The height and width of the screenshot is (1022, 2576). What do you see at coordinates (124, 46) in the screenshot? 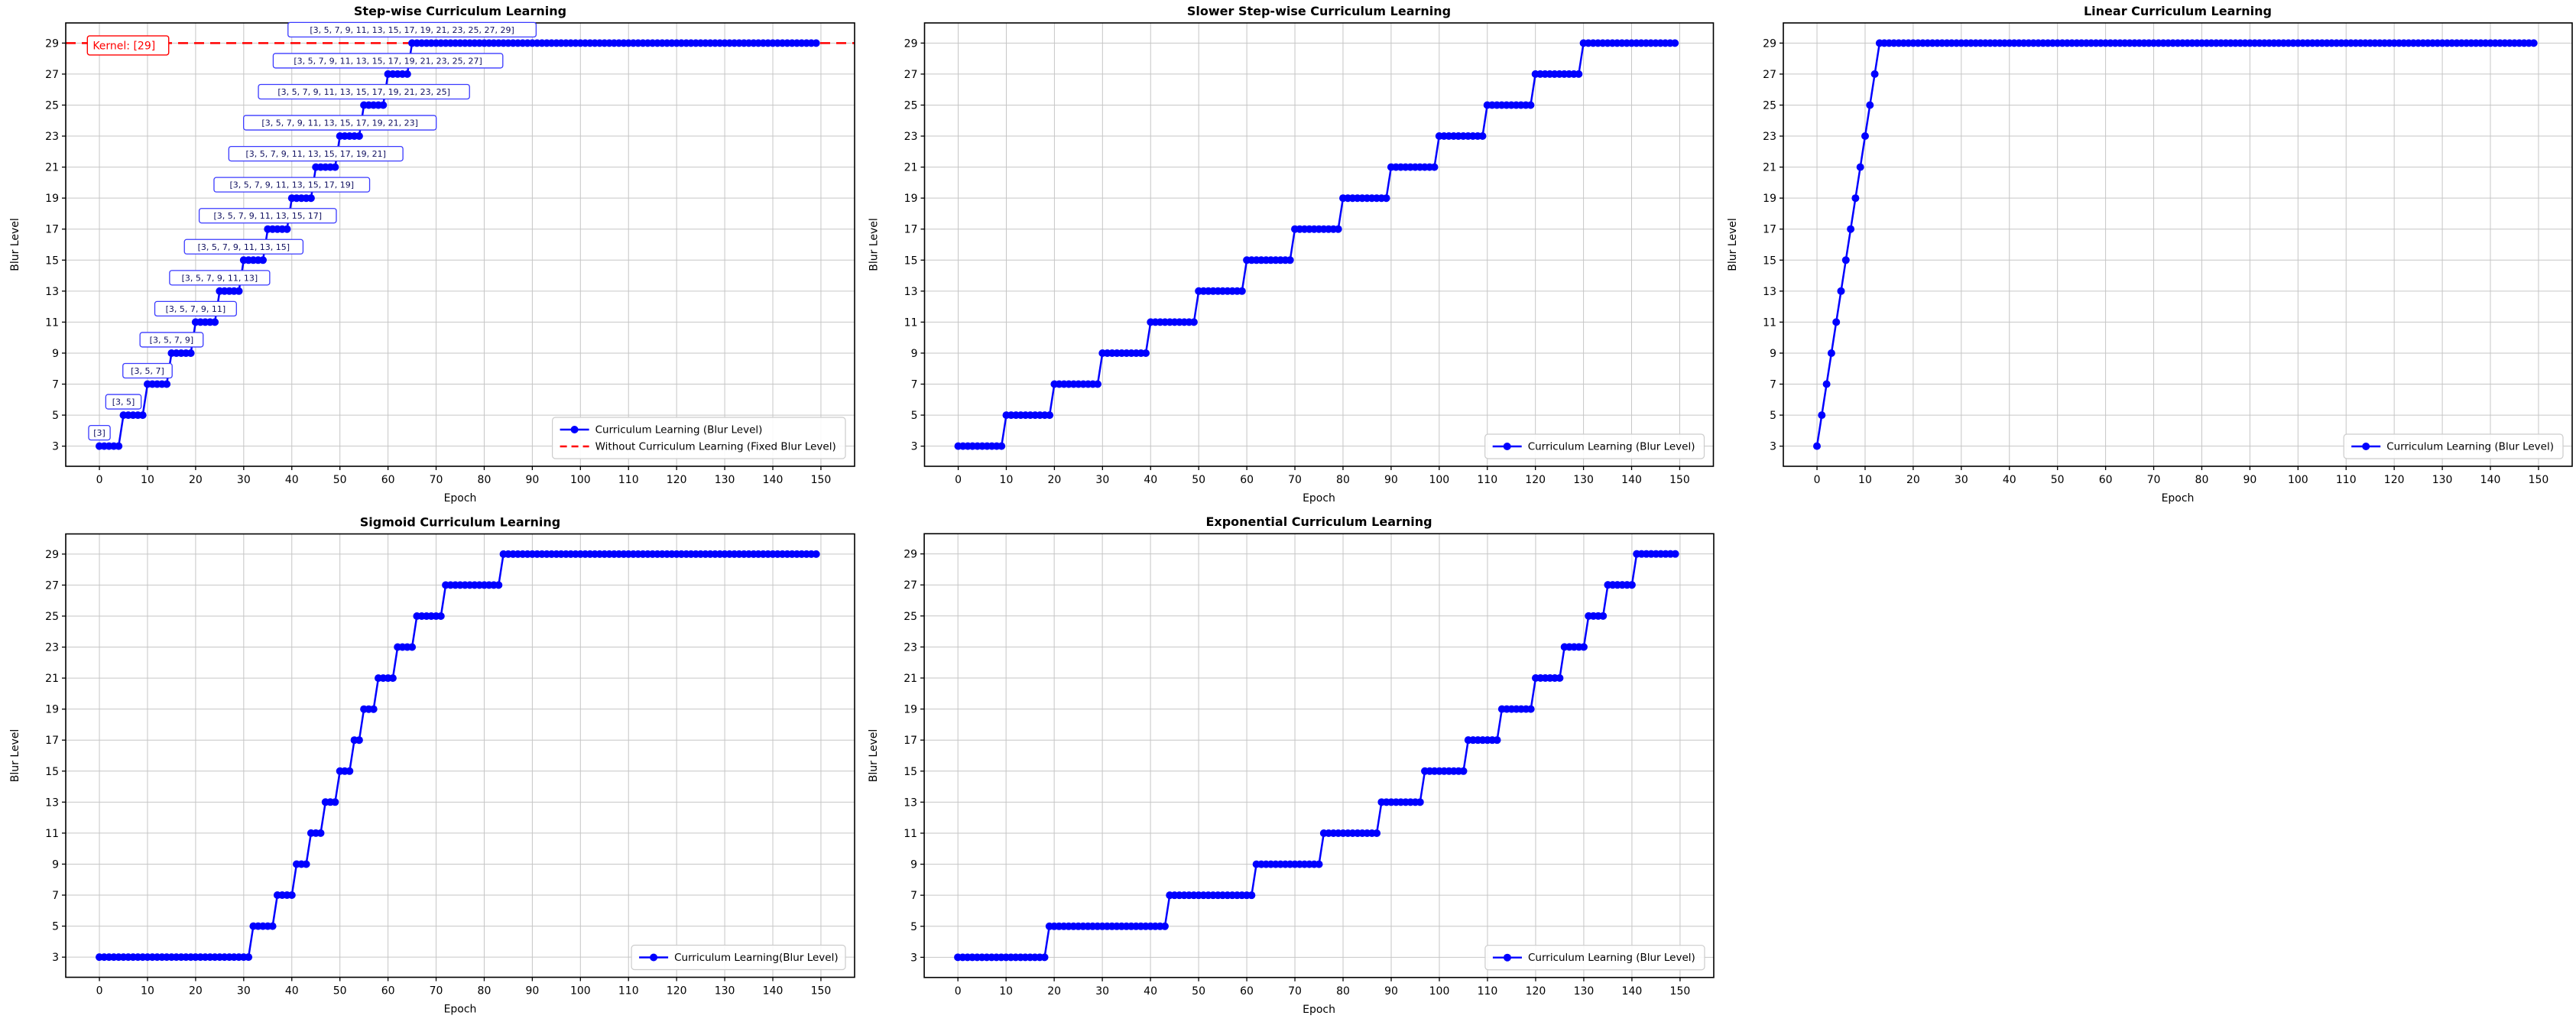
I see `svg-text: Kernel: [29]` at bounding box center [124, 46].